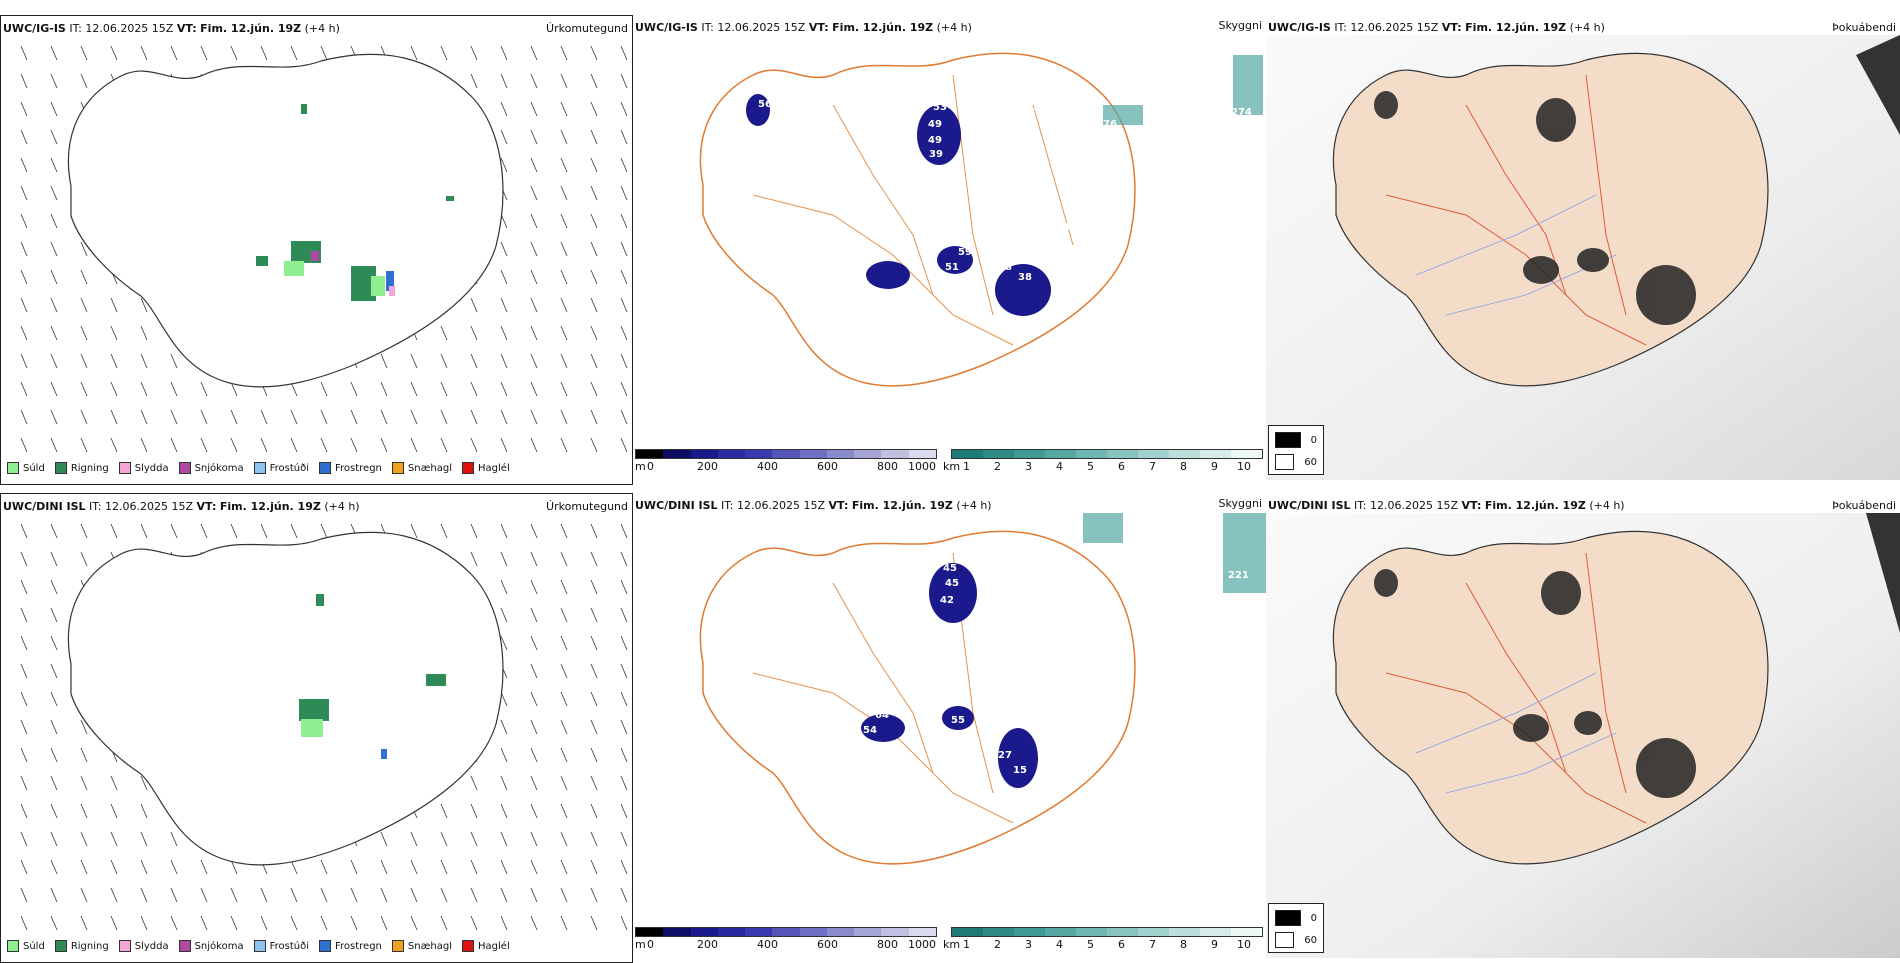 Image resolution: width=1900 pixels, height=963 pixels. What do you see at coordinates (882, 715) in the screenshot?
I see `visibility-value-label: 64` at bounding box center [882, 715].